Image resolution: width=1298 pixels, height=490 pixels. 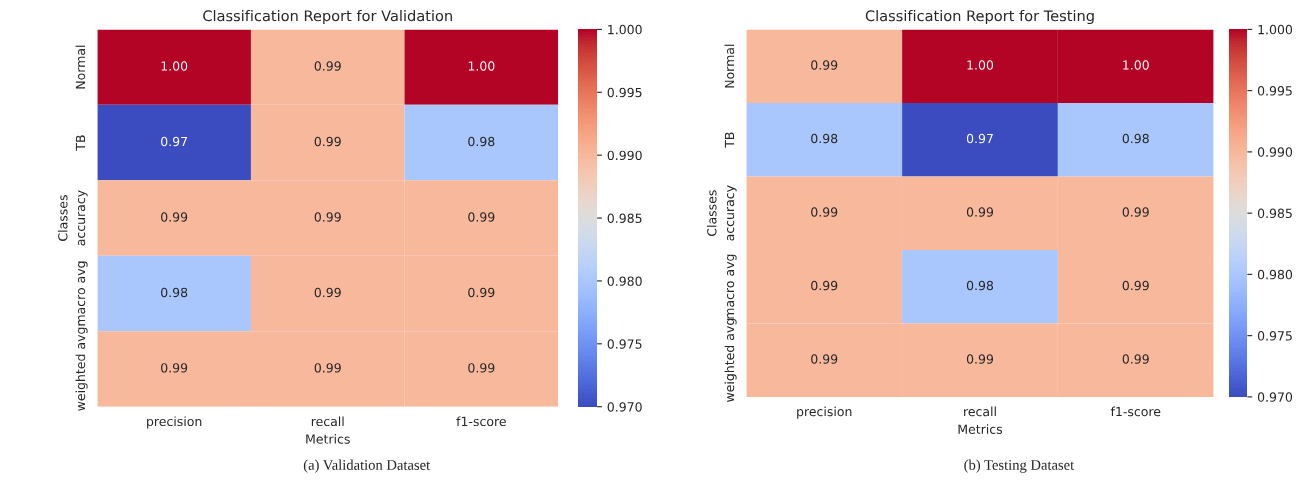 I want to click on chart-title: Classification Report for Validation, so click(x=327, y=17).